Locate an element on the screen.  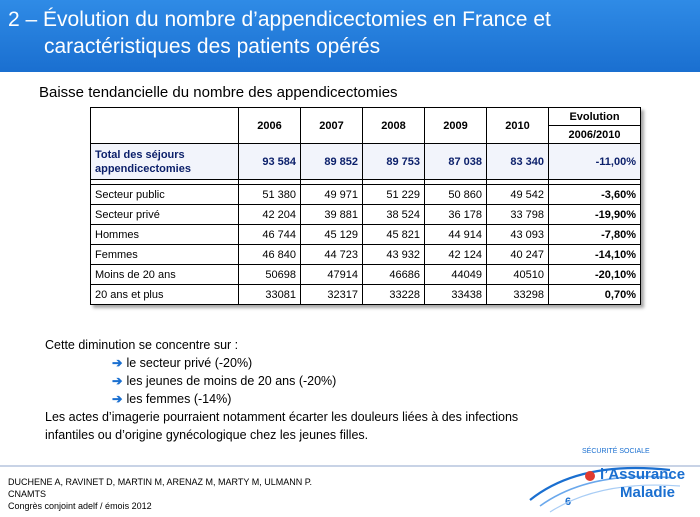
row-label: Secteur privé is located at coordinates (164, 214).